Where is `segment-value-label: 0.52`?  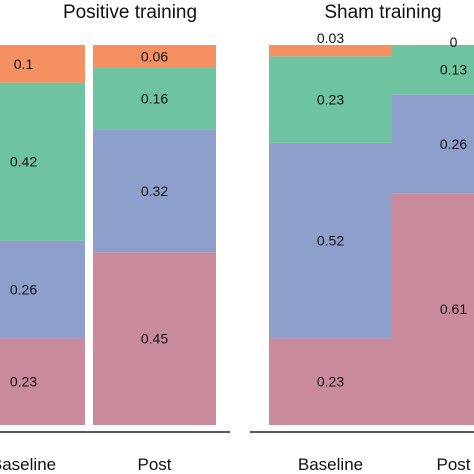
segment-value-label: 0.52 is located at coordinates (330, 241).